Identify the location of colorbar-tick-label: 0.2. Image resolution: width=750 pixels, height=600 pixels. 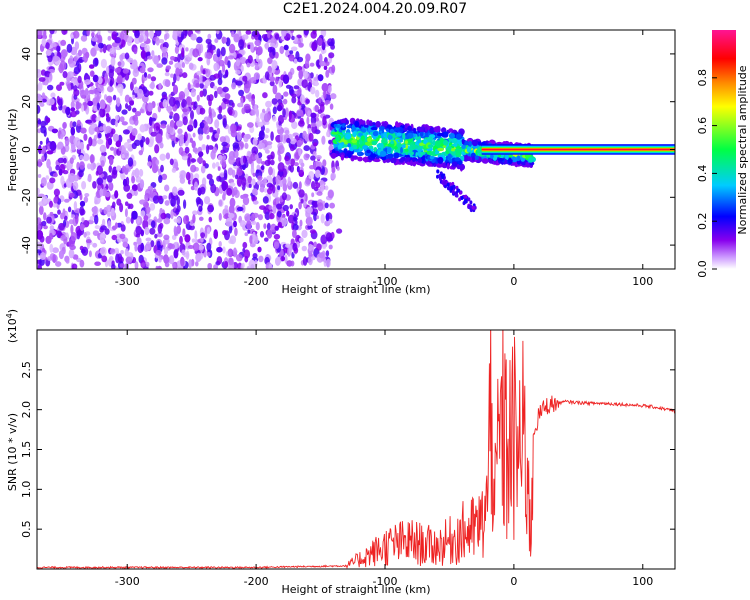
(702, 221).